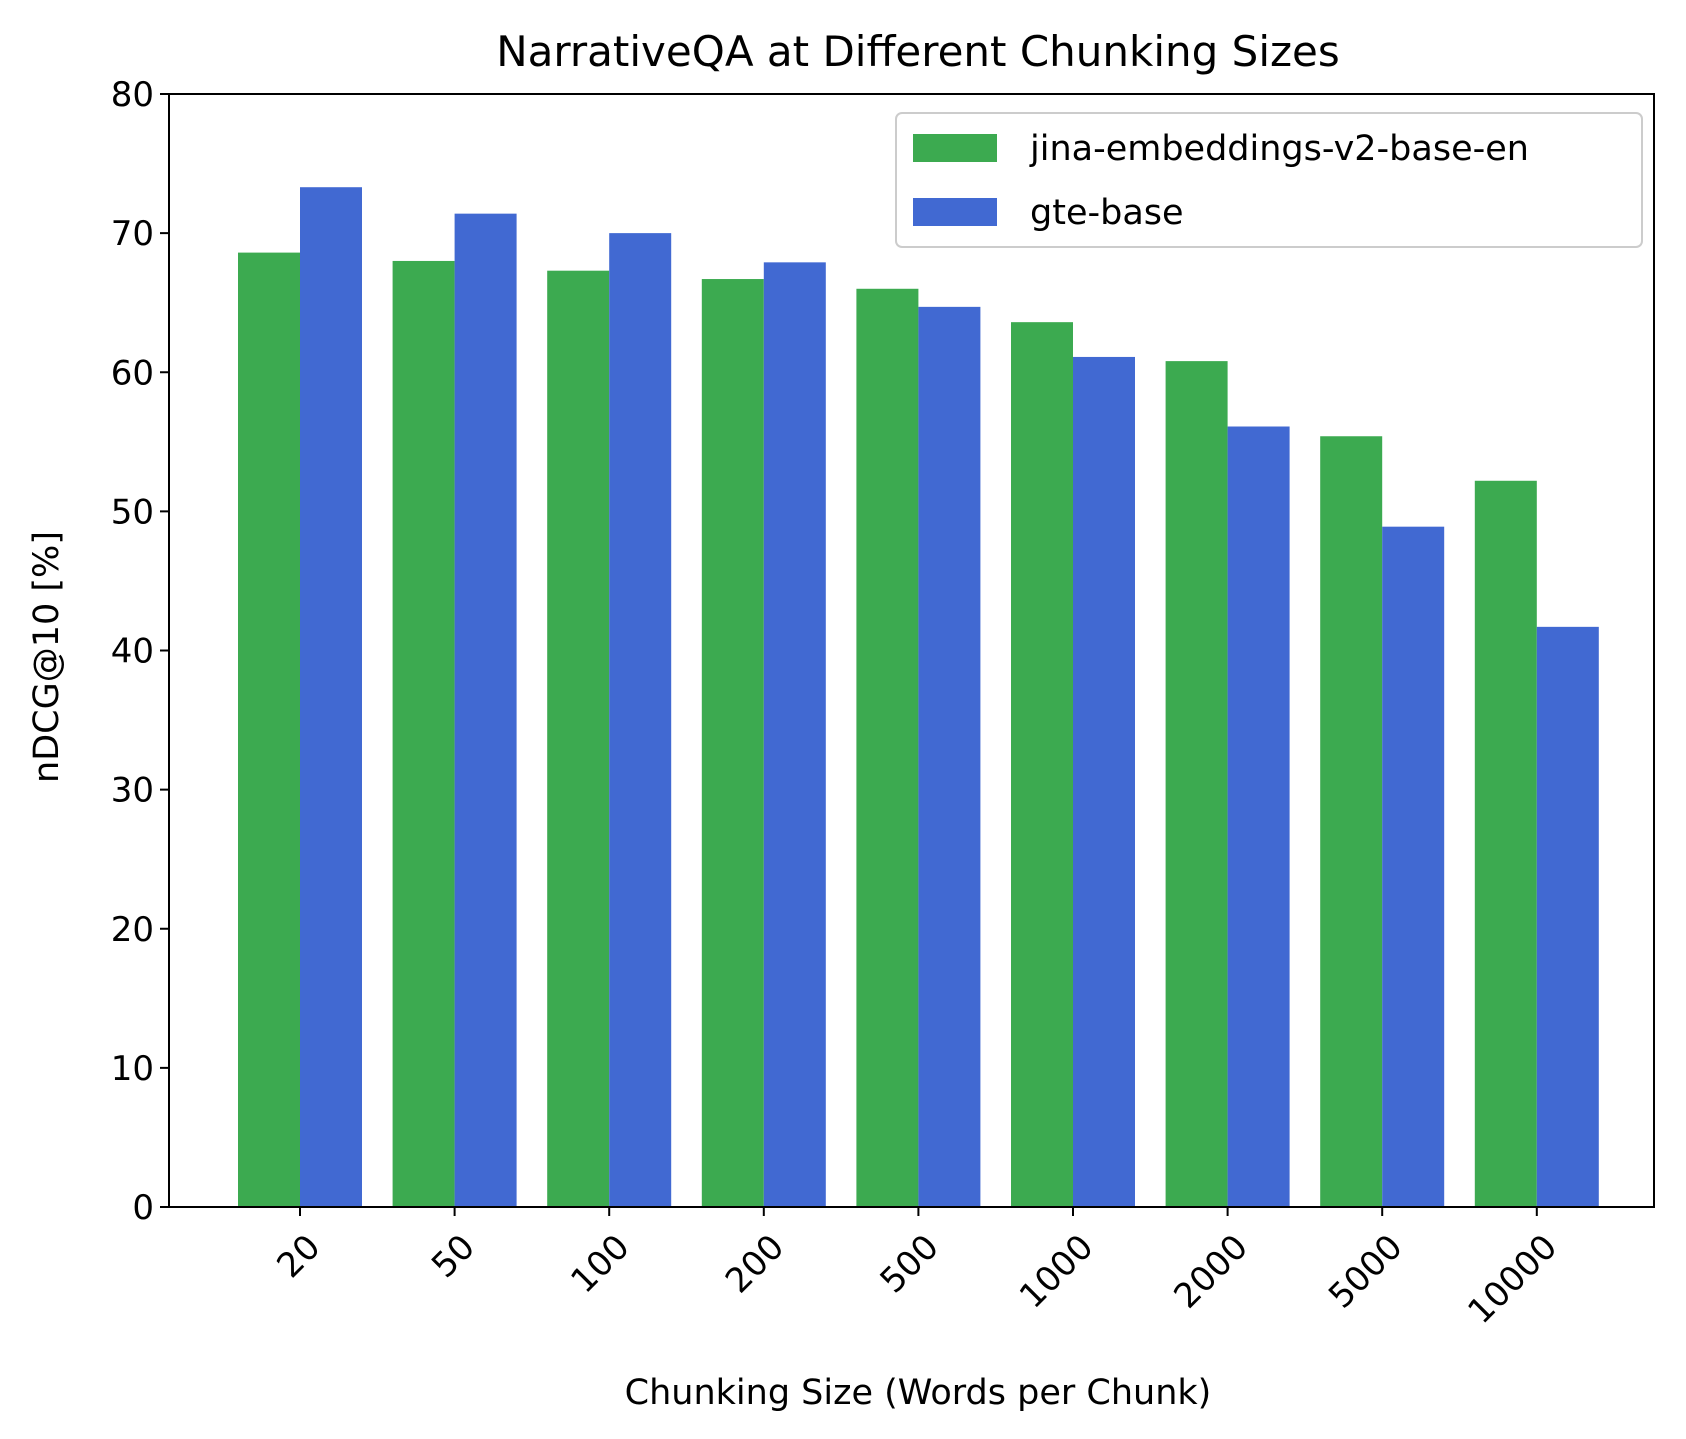 Image resolution: width=1686 pixels, height=1439 pixels. Describe the element at coordinates (955, 148) in the screenshot. I see `legend-swatch-jina` at that location.